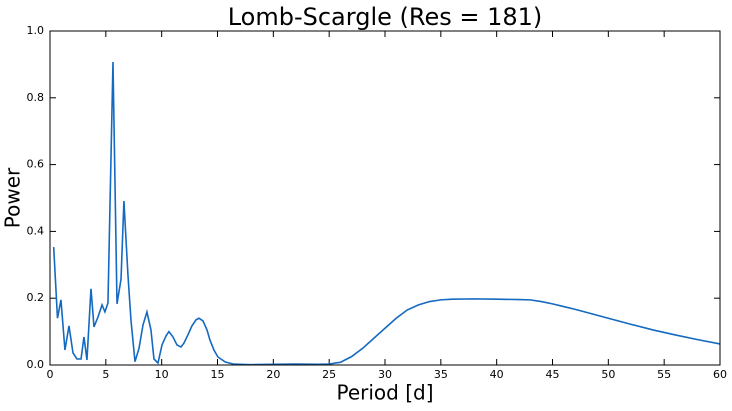  What do you see at coordinates (553, 374) in the screenshot?
I see `x-tick-label: 45` at bounding box center [553, 374].